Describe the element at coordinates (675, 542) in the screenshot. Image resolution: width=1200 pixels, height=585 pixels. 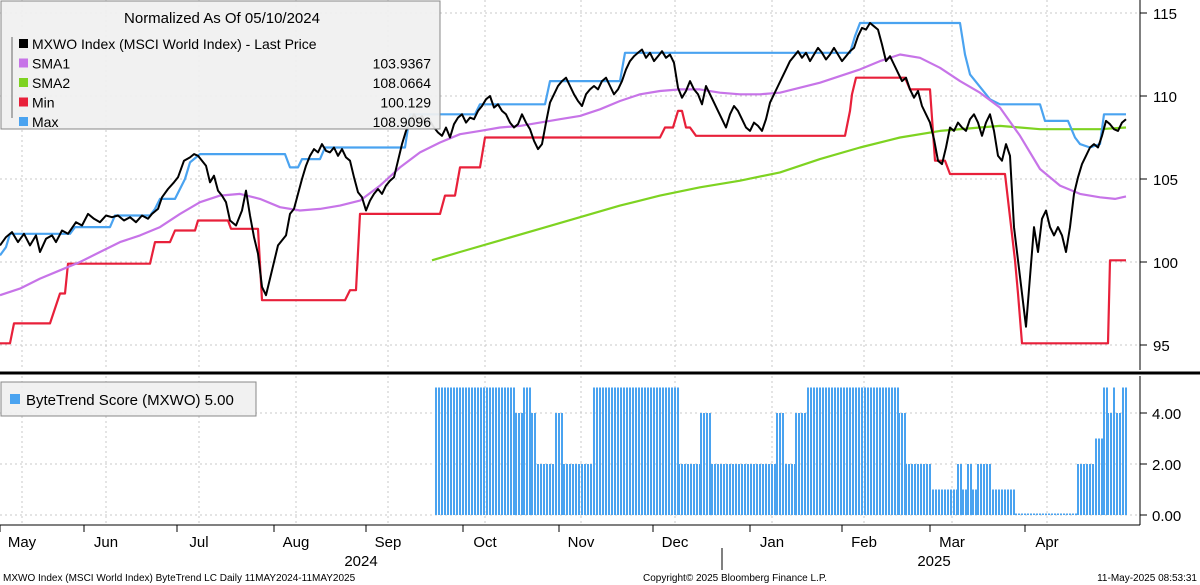
I see `x-tick-label: Dec` at that location.